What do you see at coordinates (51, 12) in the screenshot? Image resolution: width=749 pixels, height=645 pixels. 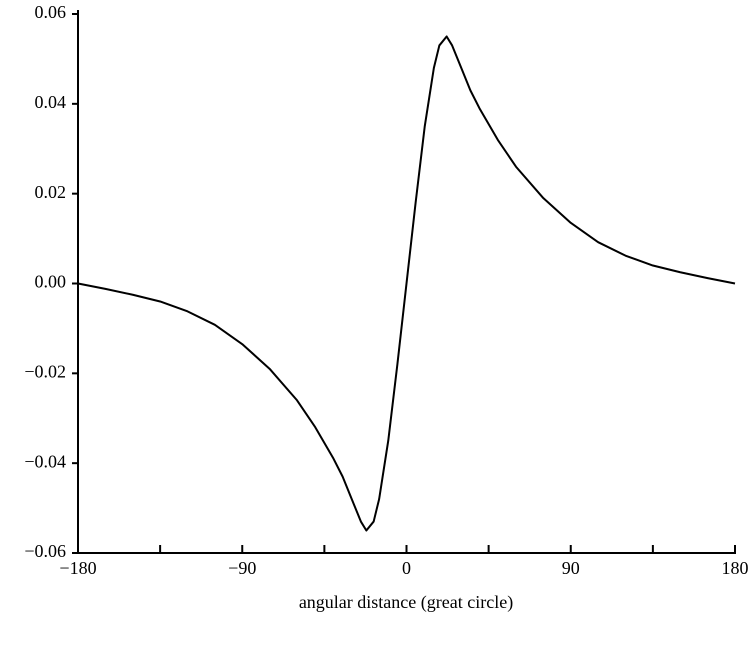 I see `y-tick-label: 0.06` at bounding box center [51, 12].